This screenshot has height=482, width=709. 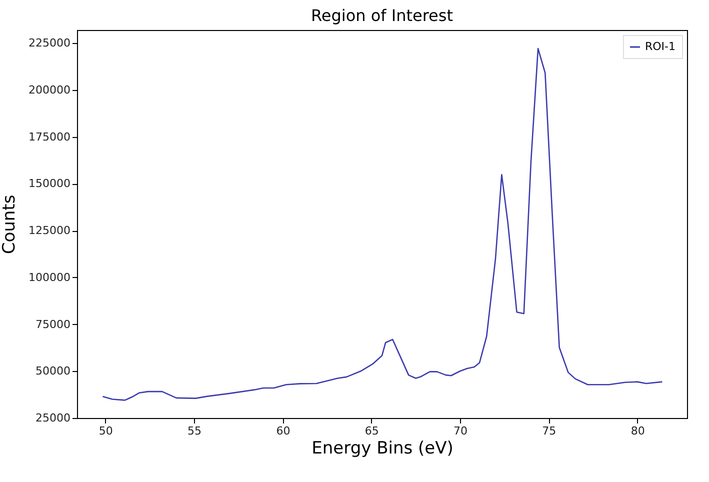 I want to click on y-tick-label: 225000, so click(x=49, y=43).